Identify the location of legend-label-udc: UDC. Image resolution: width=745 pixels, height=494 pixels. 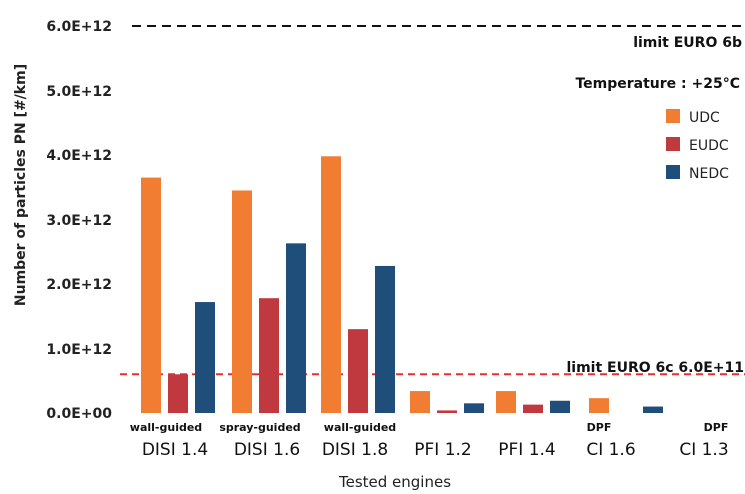
(704, 118).